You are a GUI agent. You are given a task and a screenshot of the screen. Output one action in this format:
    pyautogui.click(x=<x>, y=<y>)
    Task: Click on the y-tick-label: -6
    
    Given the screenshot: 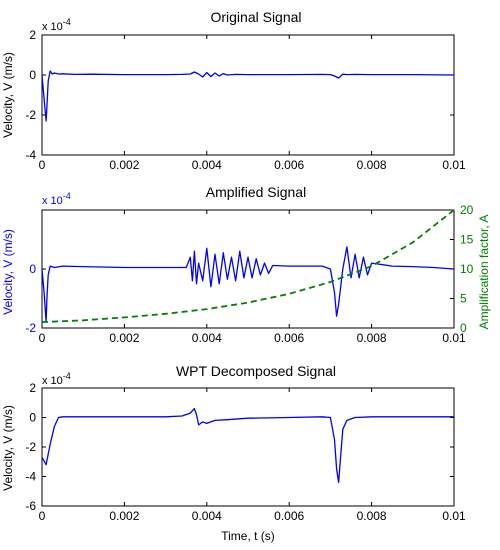 What is the action you would take?
    pyautogui.click(x=30, y=506)
    